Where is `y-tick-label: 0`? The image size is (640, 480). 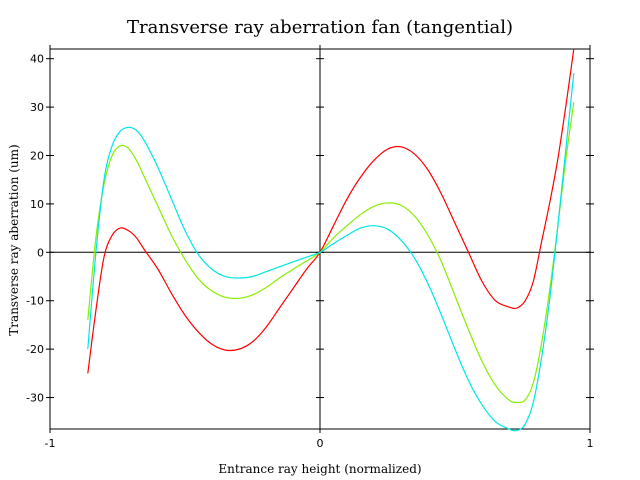 y-tick-label: 0 is located at coordinates (40, 252).